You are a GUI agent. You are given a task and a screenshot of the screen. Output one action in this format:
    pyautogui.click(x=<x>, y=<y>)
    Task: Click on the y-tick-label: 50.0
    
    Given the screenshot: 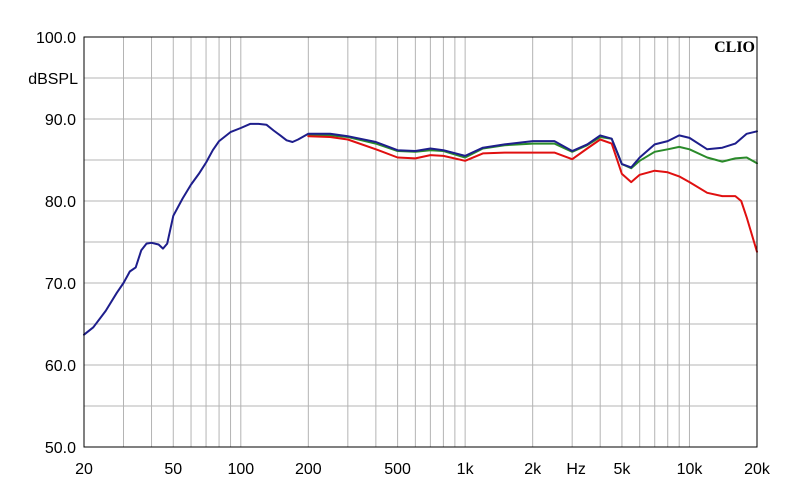 What is the action you would take?
    pyautogui.click(x=60, y=448)
    